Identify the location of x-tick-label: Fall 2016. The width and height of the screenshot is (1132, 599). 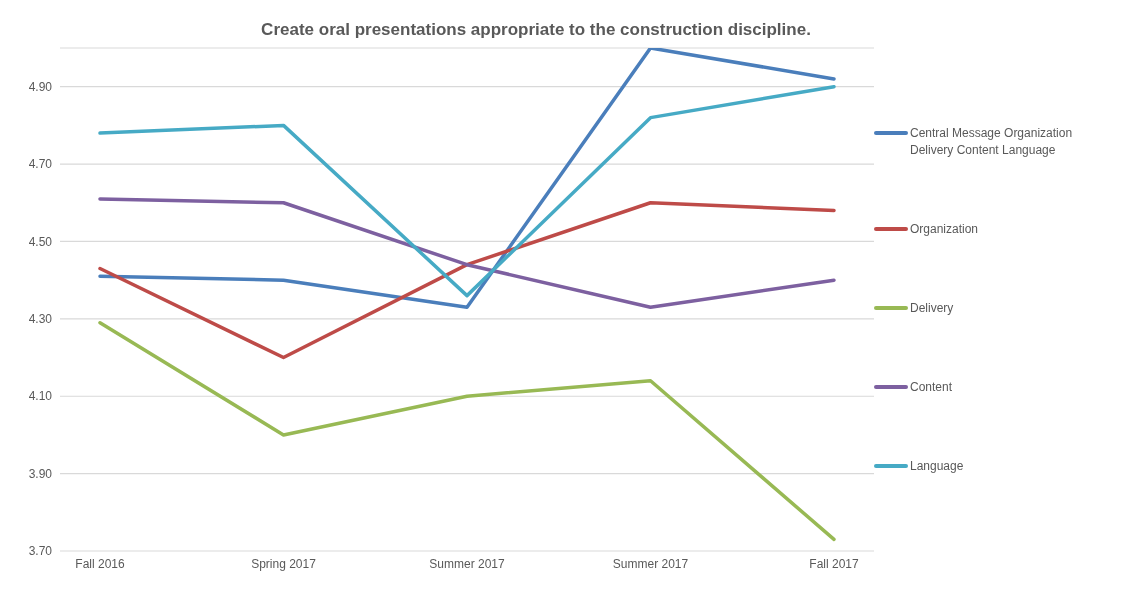
(100, 563).